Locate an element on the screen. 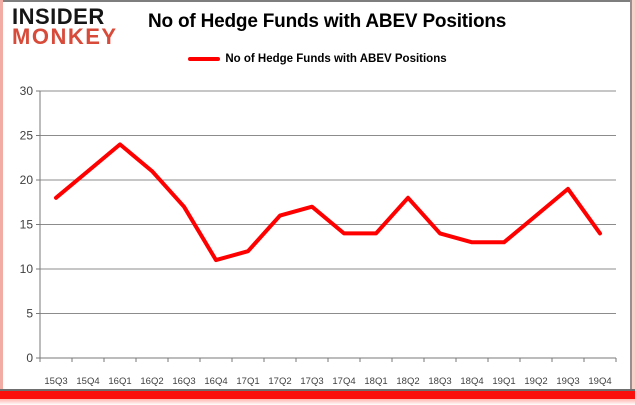 This screenshot has height=405, width=635. red-accent-fade is located at coordinates (317, 402).